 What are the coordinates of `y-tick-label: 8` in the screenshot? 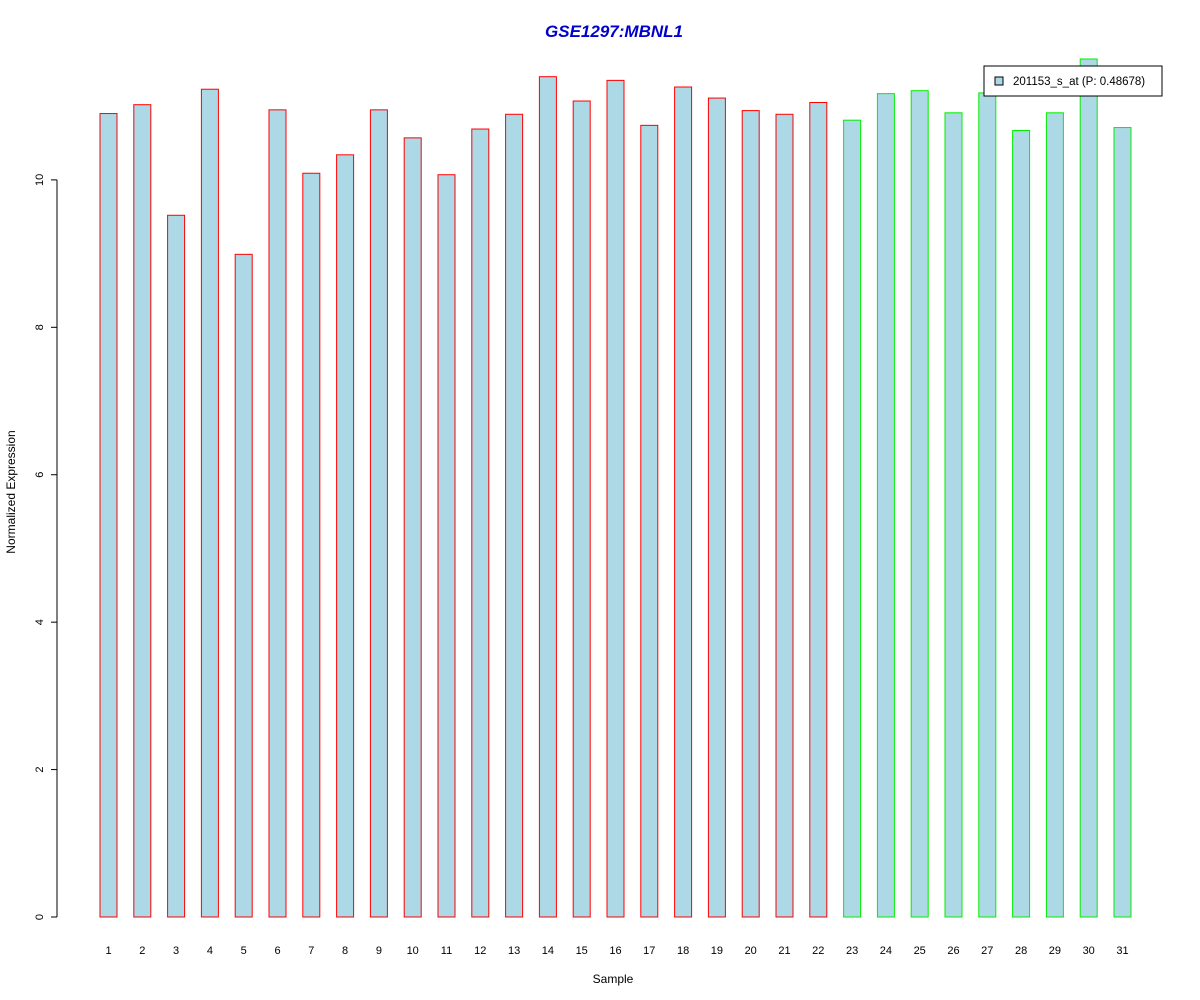 It's located at (40, 327).